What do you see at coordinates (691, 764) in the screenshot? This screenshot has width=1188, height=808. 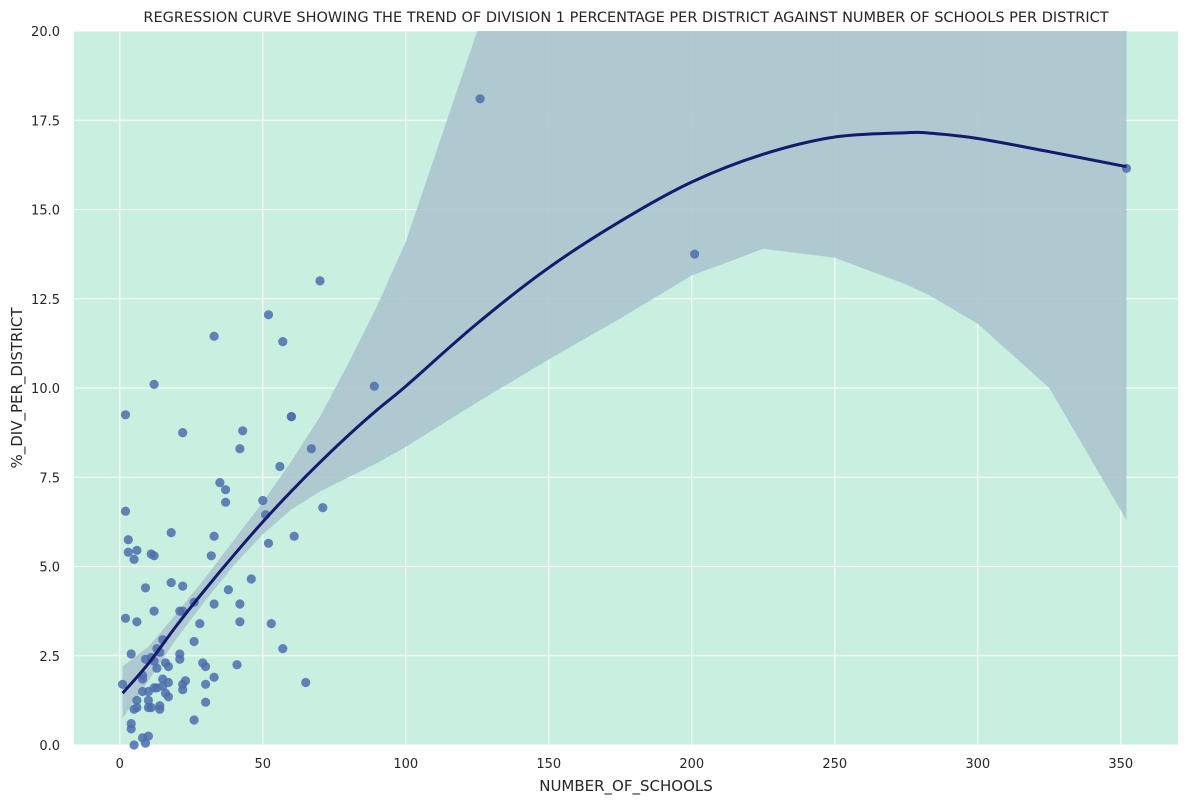 I see `x-tick-label: 200` at bounding box center [691, 764].